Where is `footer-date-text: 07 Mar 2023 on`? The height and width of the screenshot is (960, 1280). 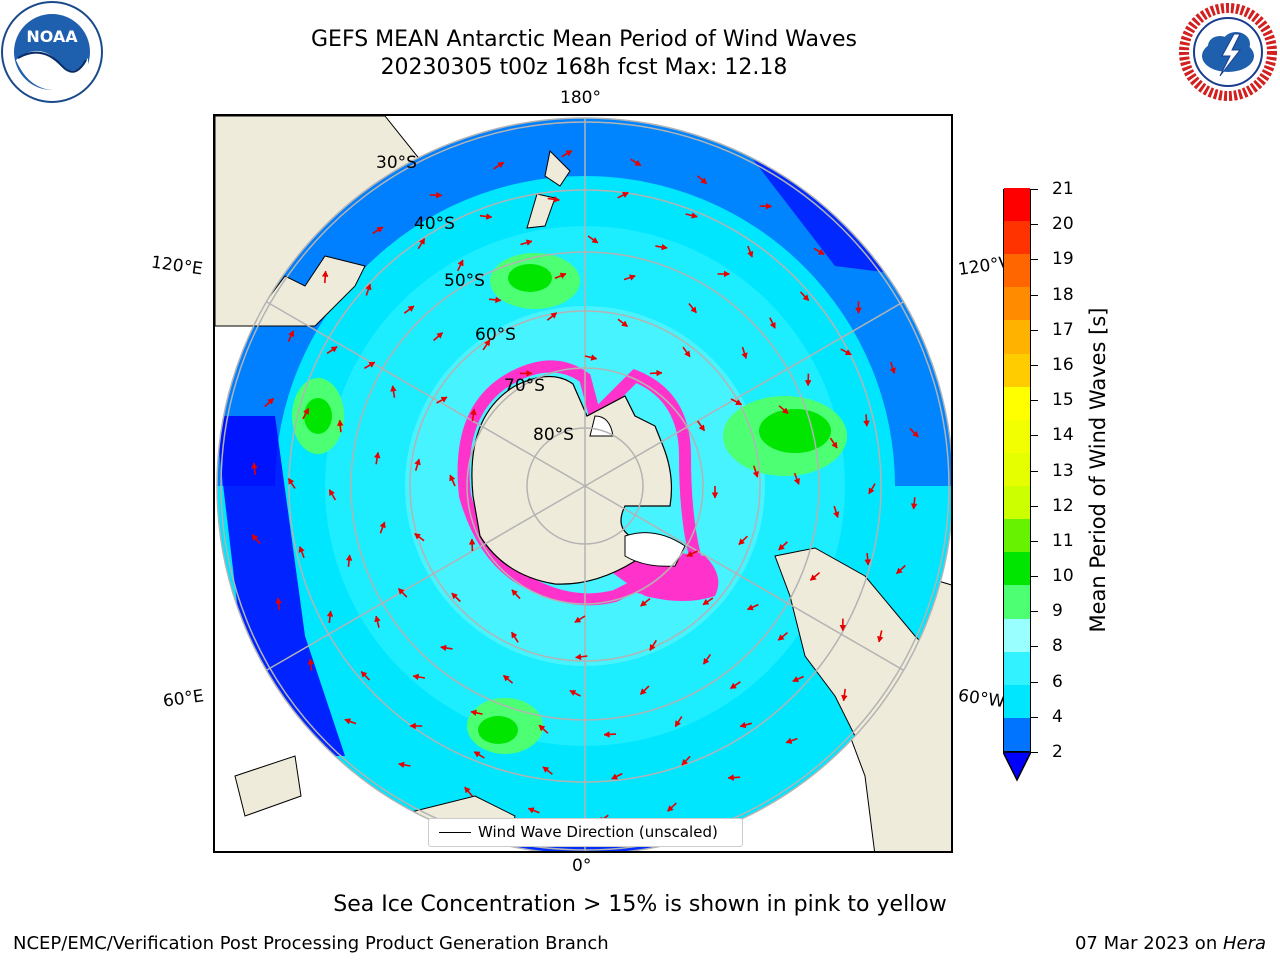
footer-date-text: 07 Mar 2023 on is located at coordinates (1148, 943).